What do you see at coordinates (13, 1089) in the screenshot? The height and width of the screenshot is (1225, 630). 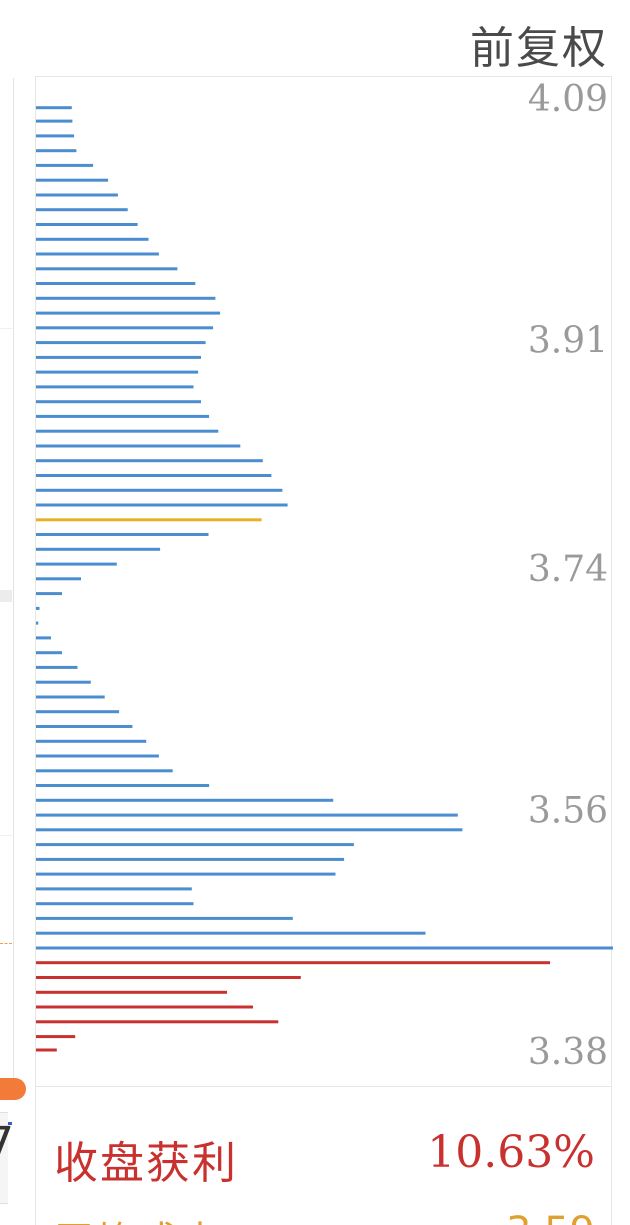 I see `current-price-marker` at bounding box center [13, 1089].